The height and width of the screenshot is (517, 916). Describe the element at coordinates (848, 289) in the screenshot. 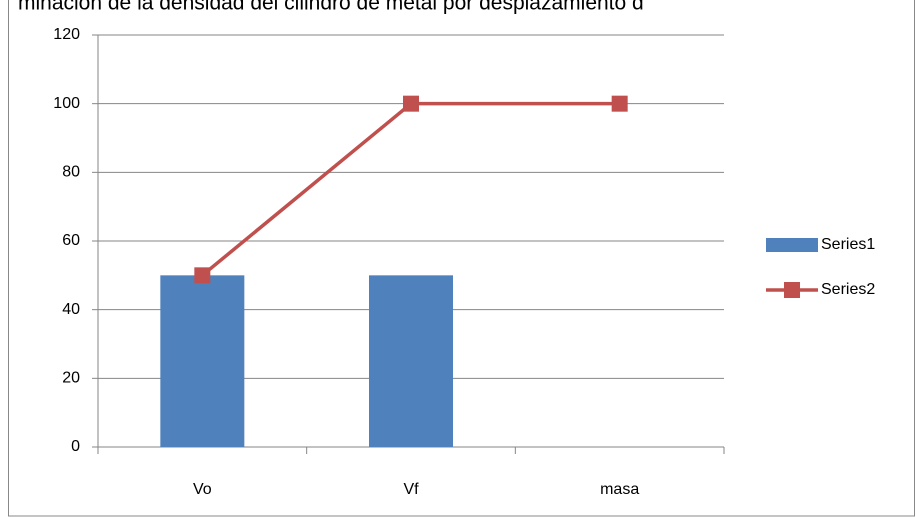

I see `legend-label: Series2` at that location.